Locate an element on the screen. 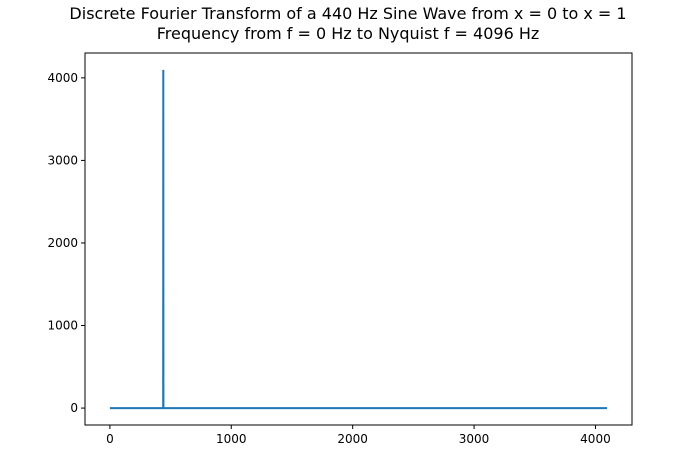 This screenshot has width=677, height=460. x-tick-label: 2000 is located at coordinates (352, 439).